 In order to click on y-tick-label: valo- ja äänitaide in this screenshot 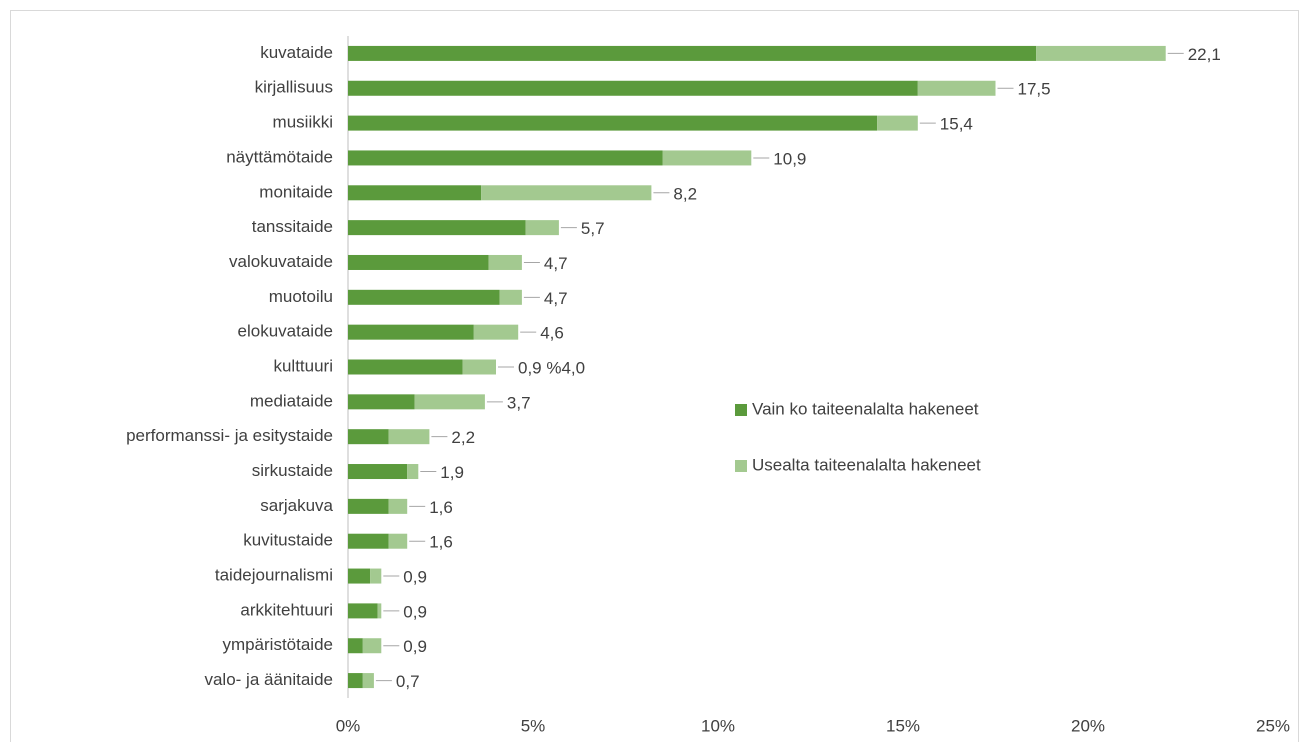, I will do `click(268, 679)`.